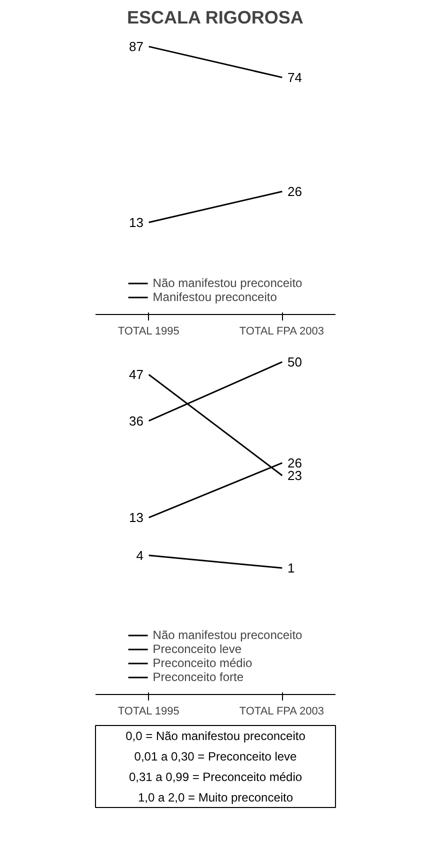  Describe the element at coordinates (216, 735) in the screenshot. I see `text: 0,0 = Não manifestou preconceito` at that location.